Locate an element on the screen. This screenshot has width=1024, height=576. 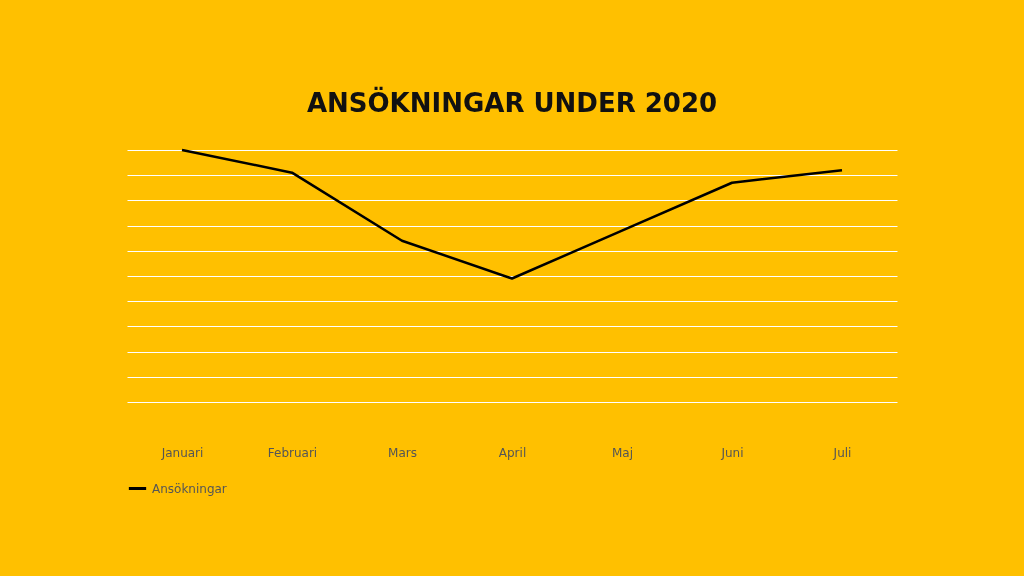
chart-title: ANSÖKNINGAR UNDER 2020 is located at coordinates (512, 101).